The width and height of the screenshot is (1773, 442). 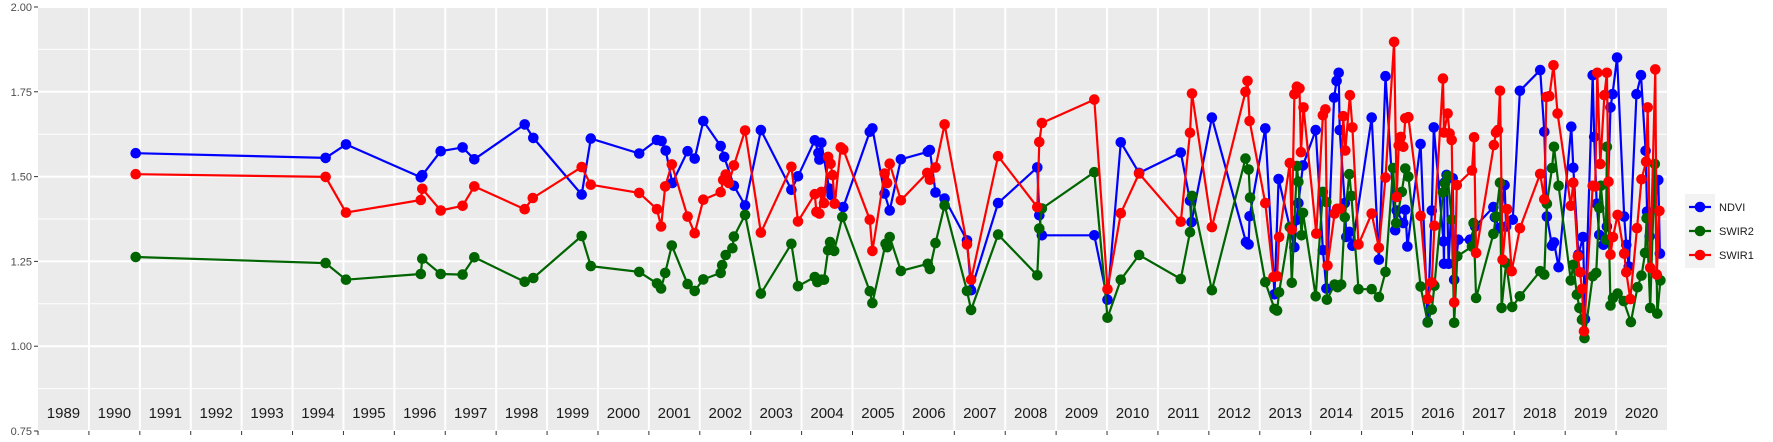 What do you see at coordinates (1285, 413) in the screenshot?
I see `year-label: 2013` at bounding box center [1285, 413].